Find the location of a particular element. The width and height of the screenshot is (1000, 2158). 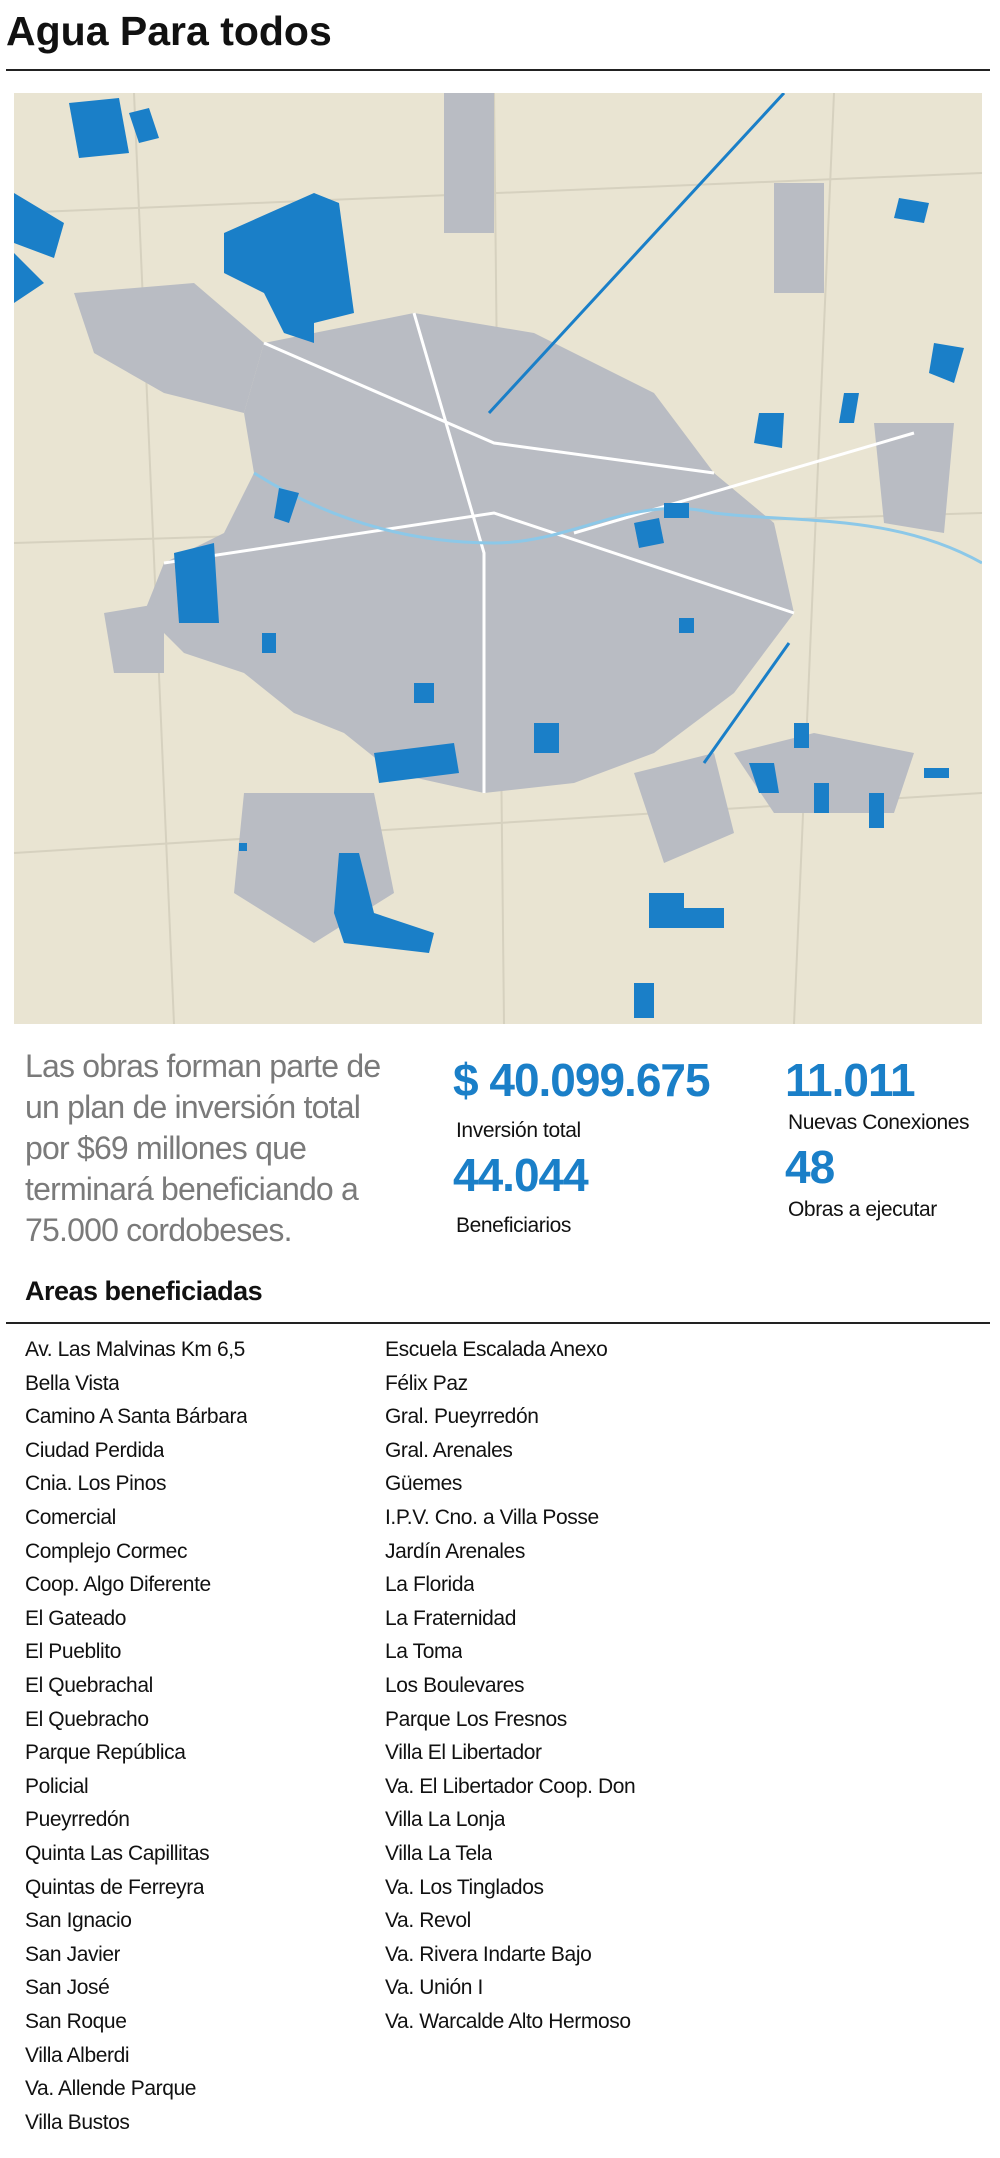

area-item: Gral. Pueyrredón is located at coordinates (462, 1417).